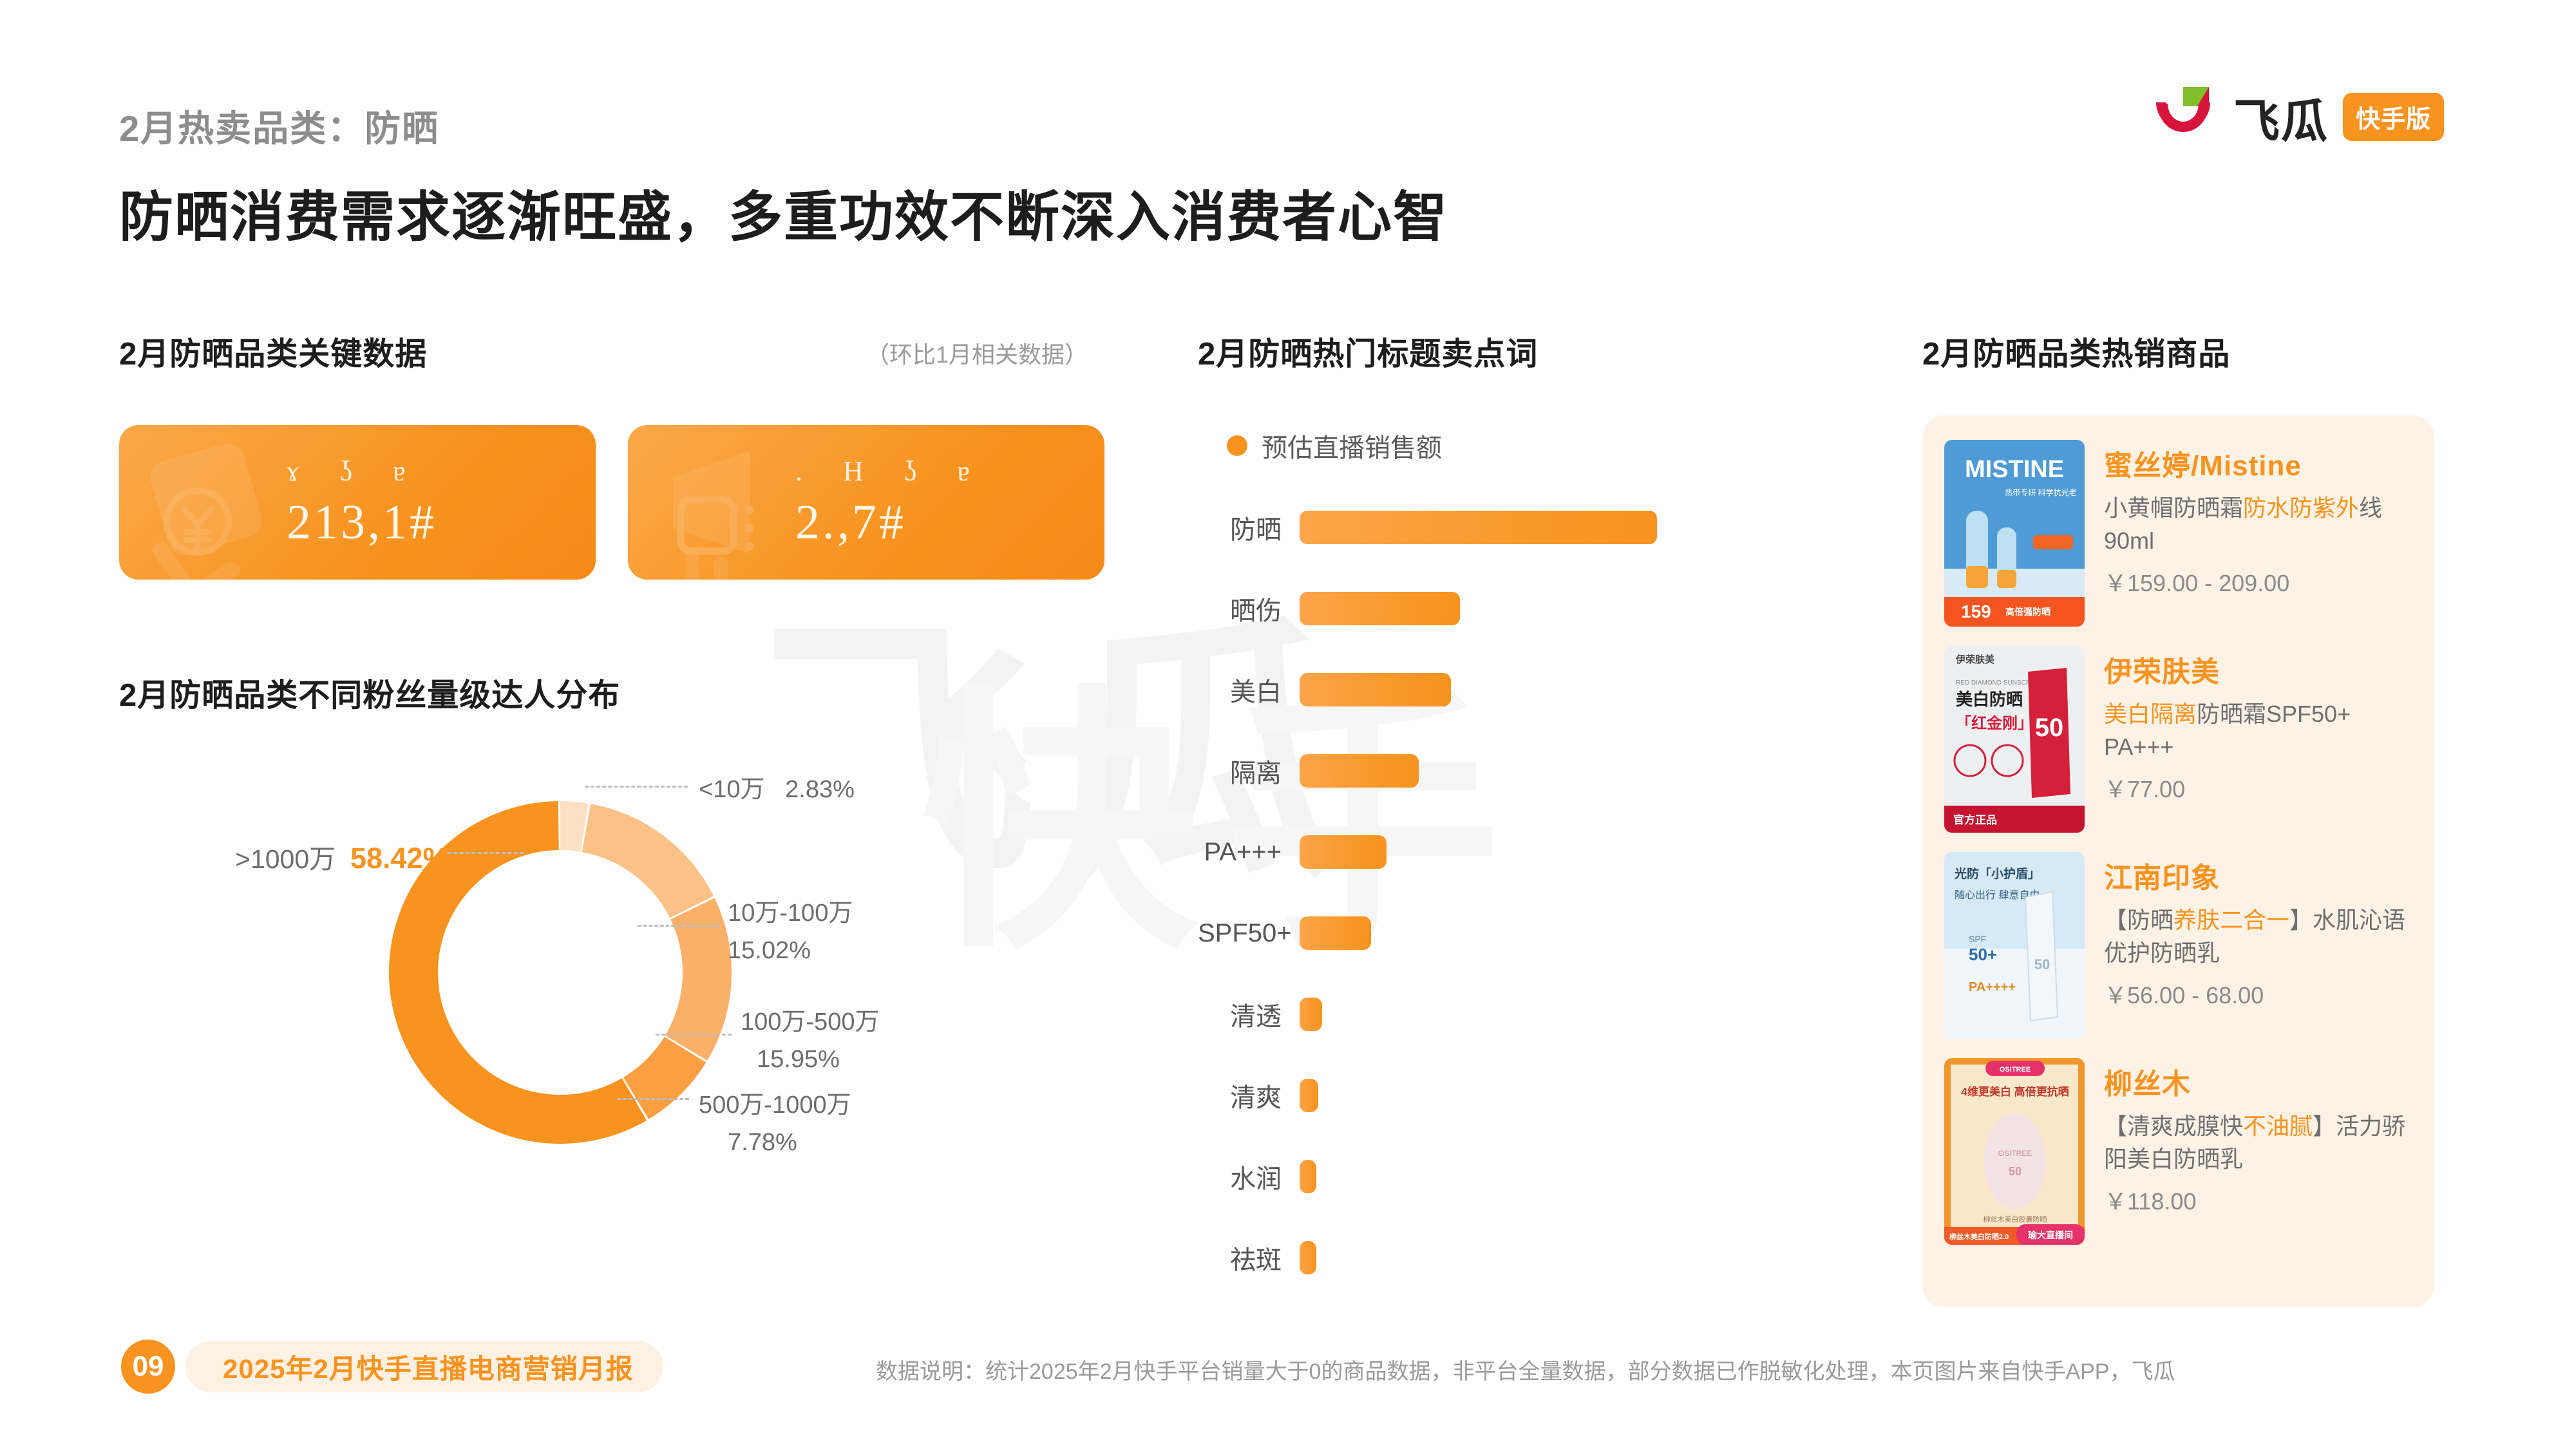  I want to click on kpi-card-streams-label: . H ʖ ɐ, so click(891, 471).